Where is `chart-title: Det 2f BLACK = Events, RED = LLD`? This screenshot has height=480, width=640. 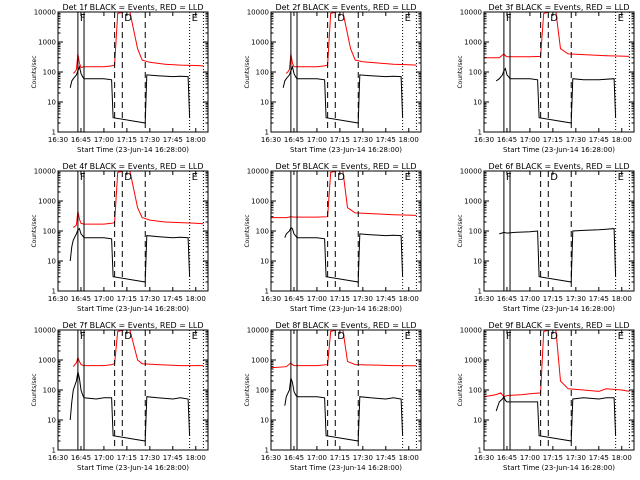
chart-title: Det 2f BLACK = Events, RED = LLD is located at coordinates (345, 7).